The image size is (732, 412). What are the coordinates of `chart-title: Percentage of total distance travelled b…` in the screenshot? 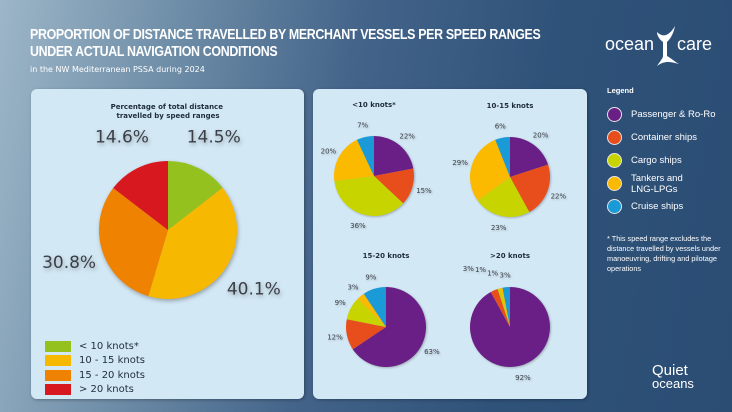 It's located at (168, 111).